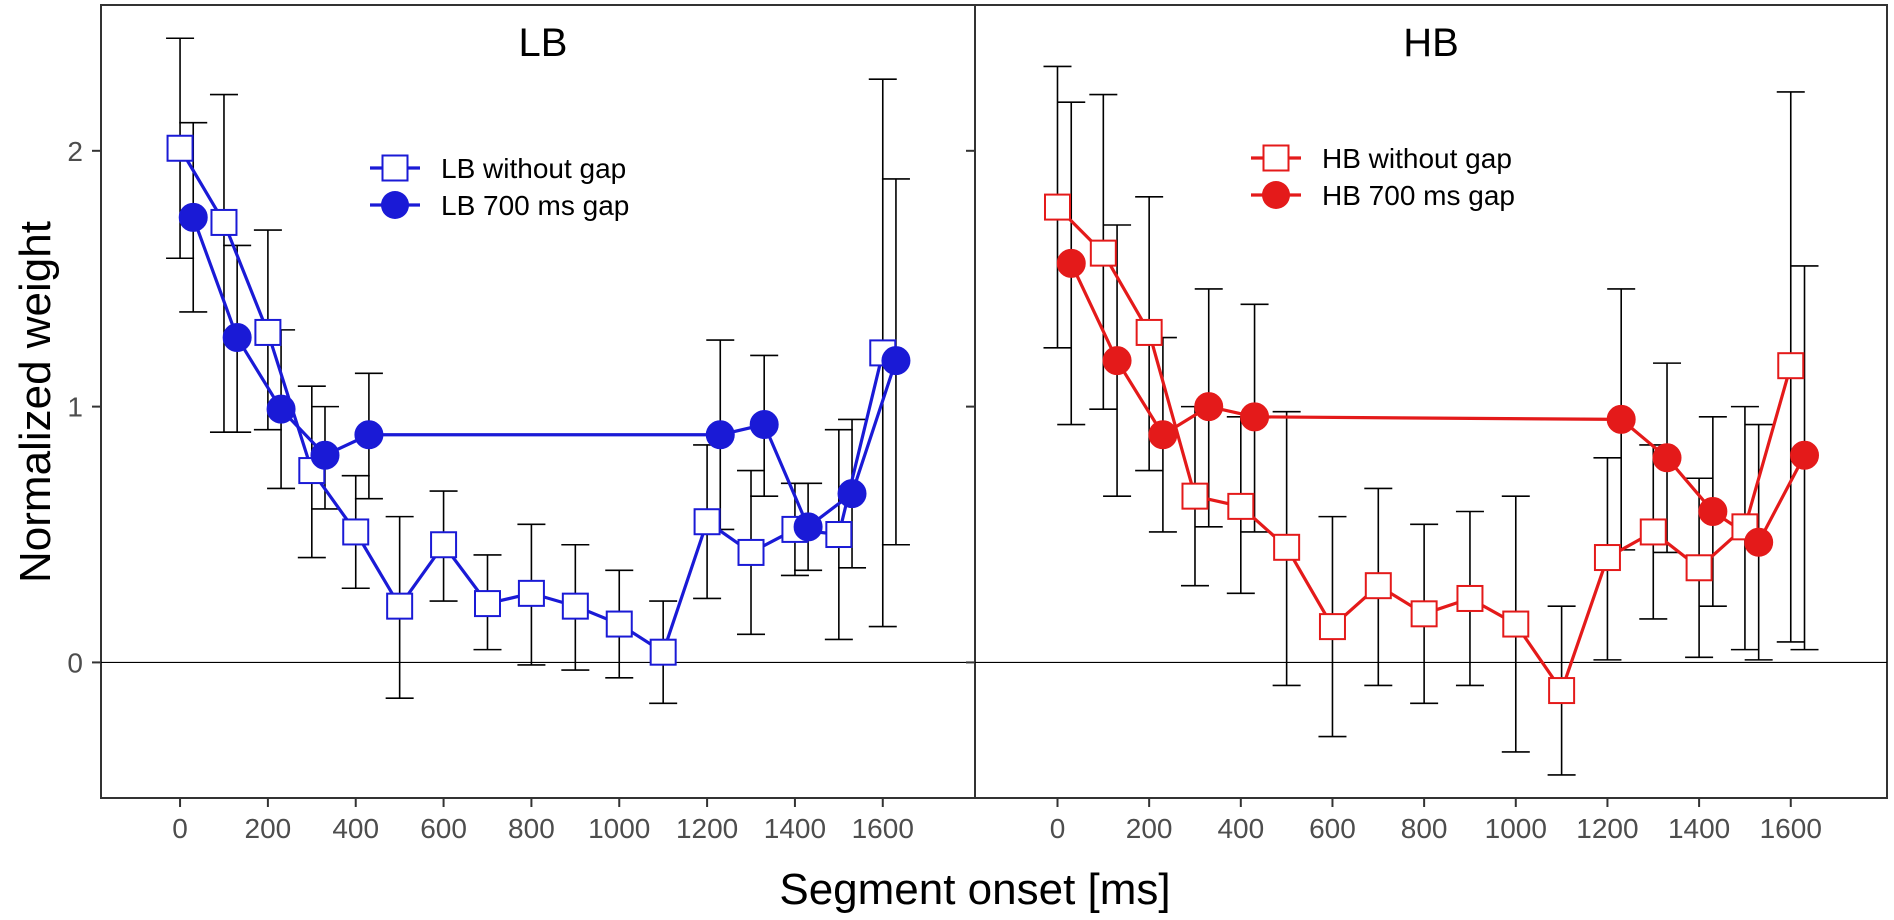  Describe the element at coordinates (75, 151) in the screenshot. I see `y-tick-label: 2` at that location.